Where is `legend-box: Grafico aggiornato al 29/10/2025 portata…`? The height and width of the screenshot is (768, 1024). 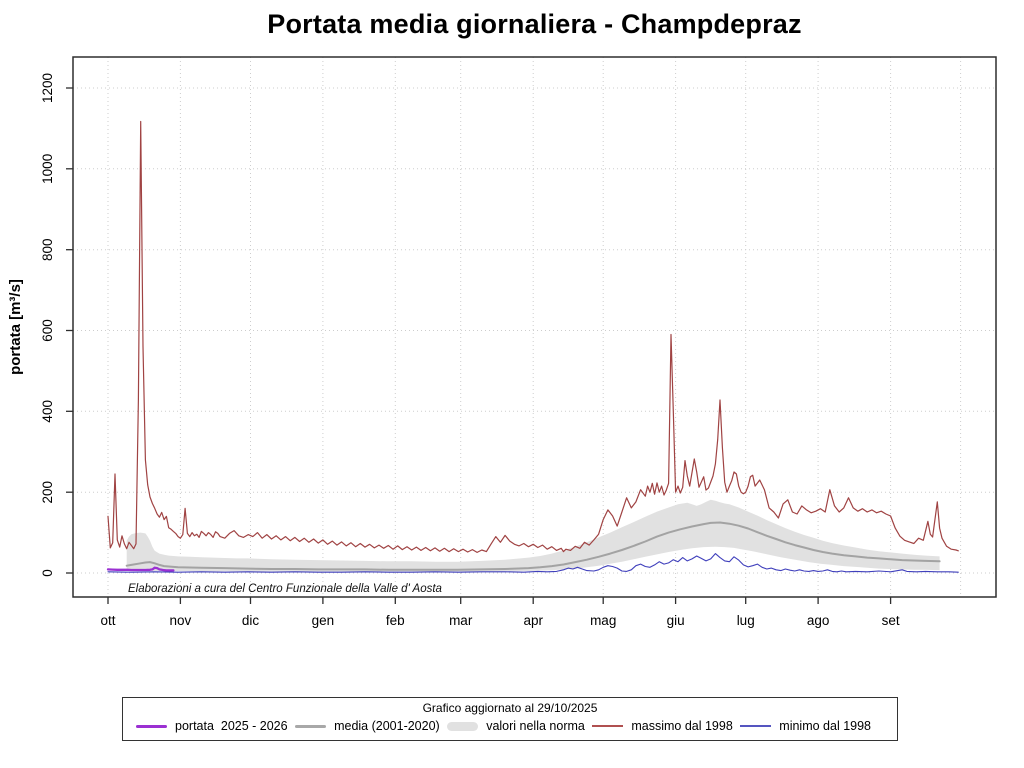
legend-box: Grafico aggiornato al 29/10/2025 portata… is located at coordinates (510, 719).